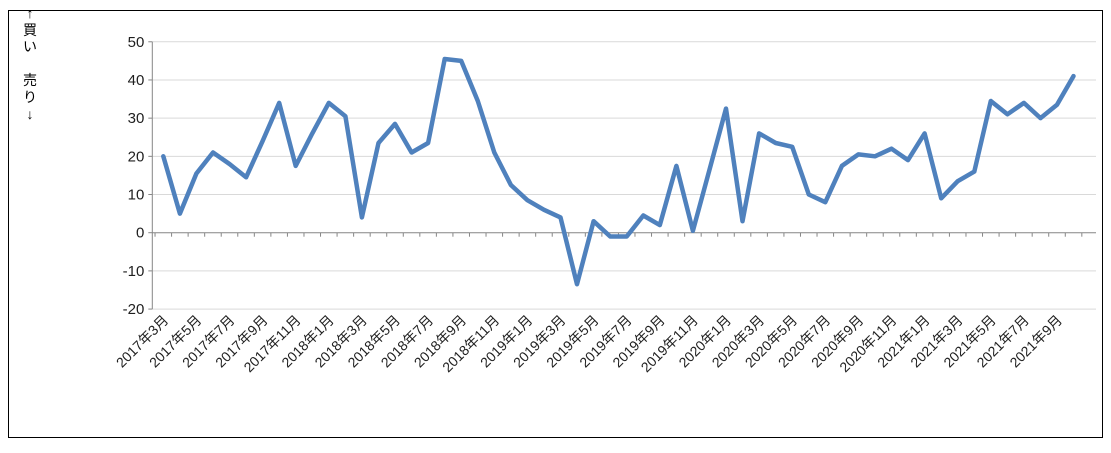 The image size is (1111, 453). I want to click on y-tick-label: 10, so click(136, 195).